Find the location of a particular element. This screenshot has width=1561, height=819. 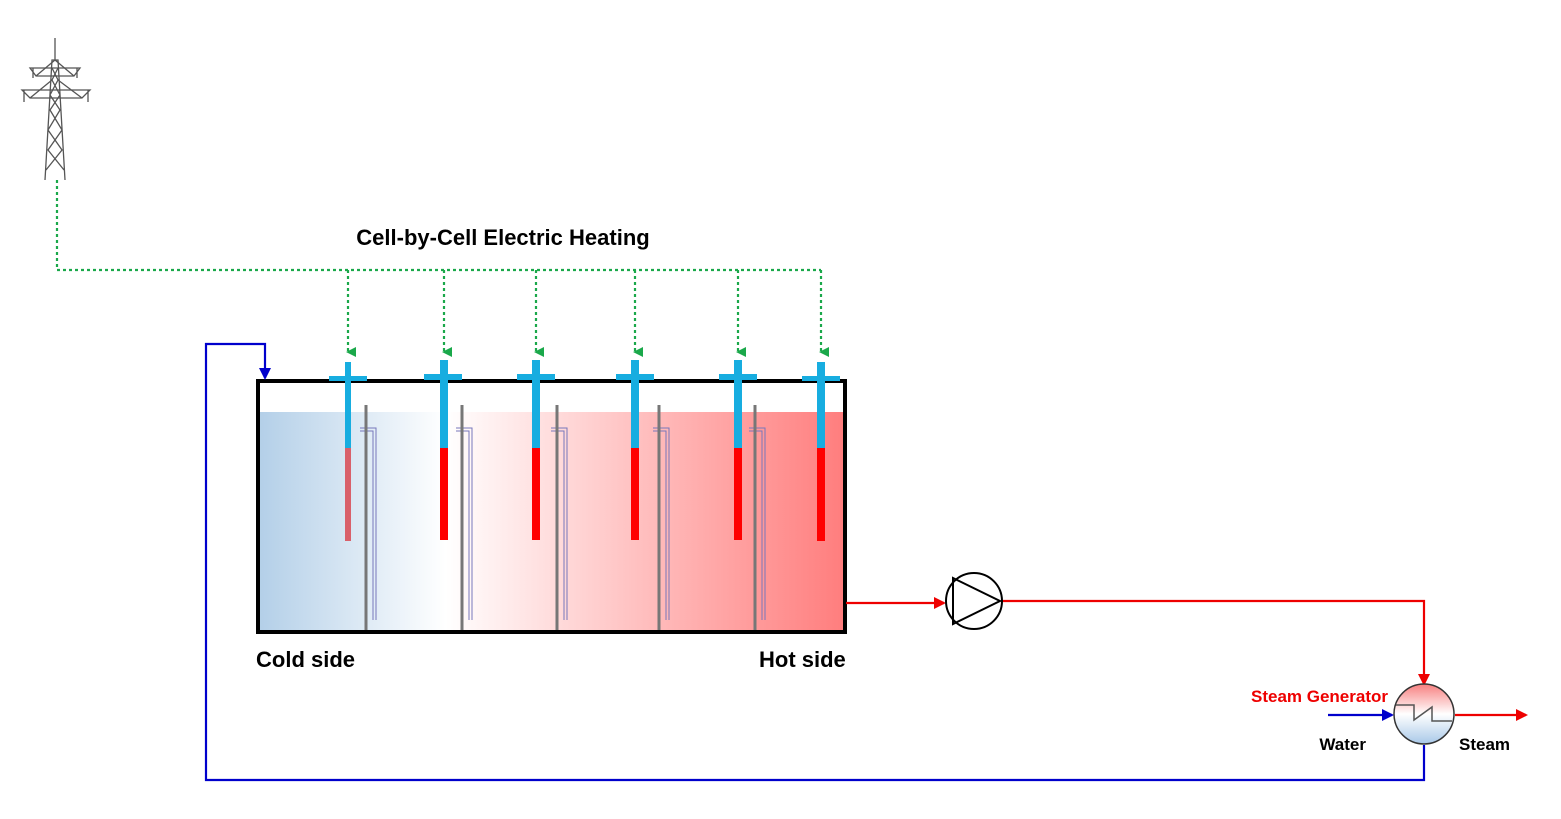

electric-supply-lines-part is located at coordinates (438, 226).